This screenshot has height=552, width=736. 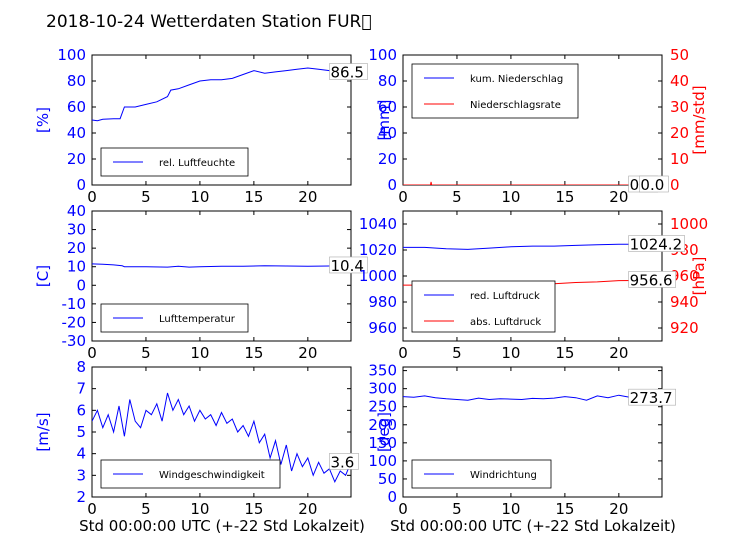 What do you see at coordinates (382, 407) in the screenshot?
I see `y-tick-label: 250` at bounding box center [382, 407].